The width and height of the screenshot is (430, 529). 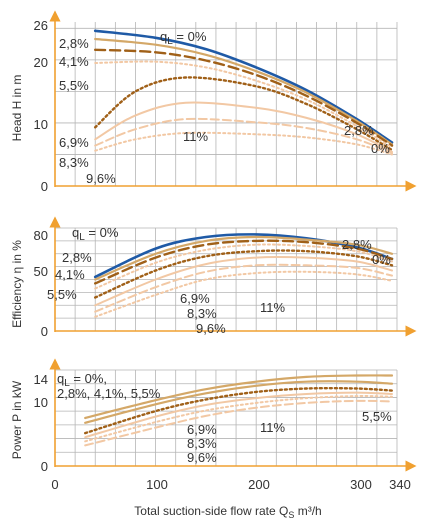 I want to click on xtick-0: 0, so click(x=54, y=484).